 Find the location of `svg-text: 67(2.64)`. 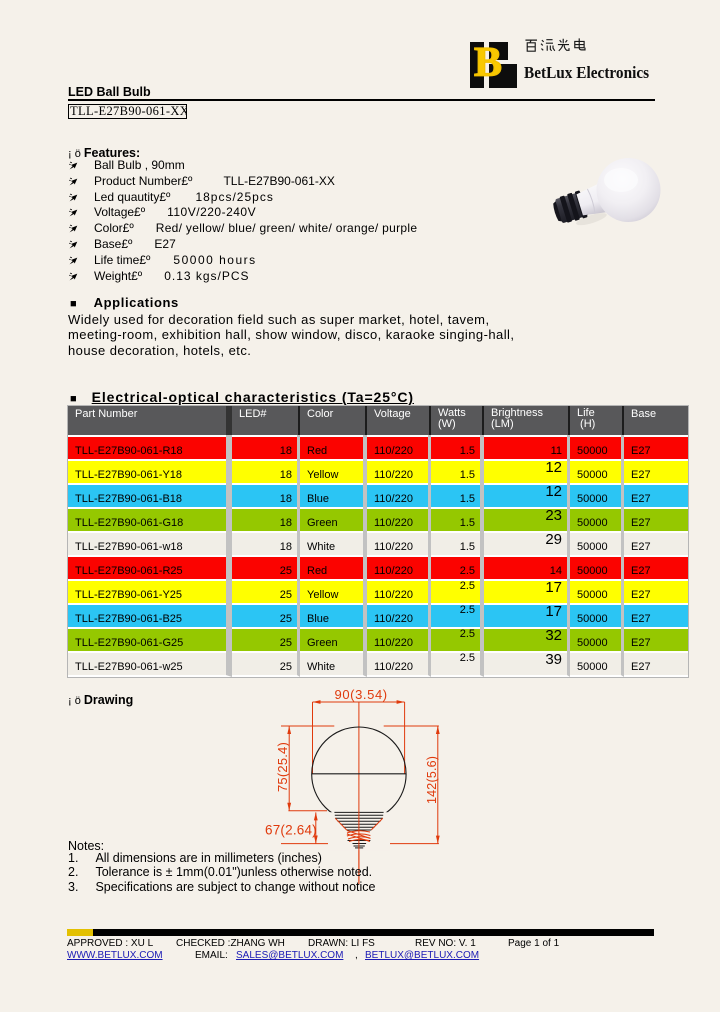

svg-text: 67(2.64) is located at coordinates (291, 830).